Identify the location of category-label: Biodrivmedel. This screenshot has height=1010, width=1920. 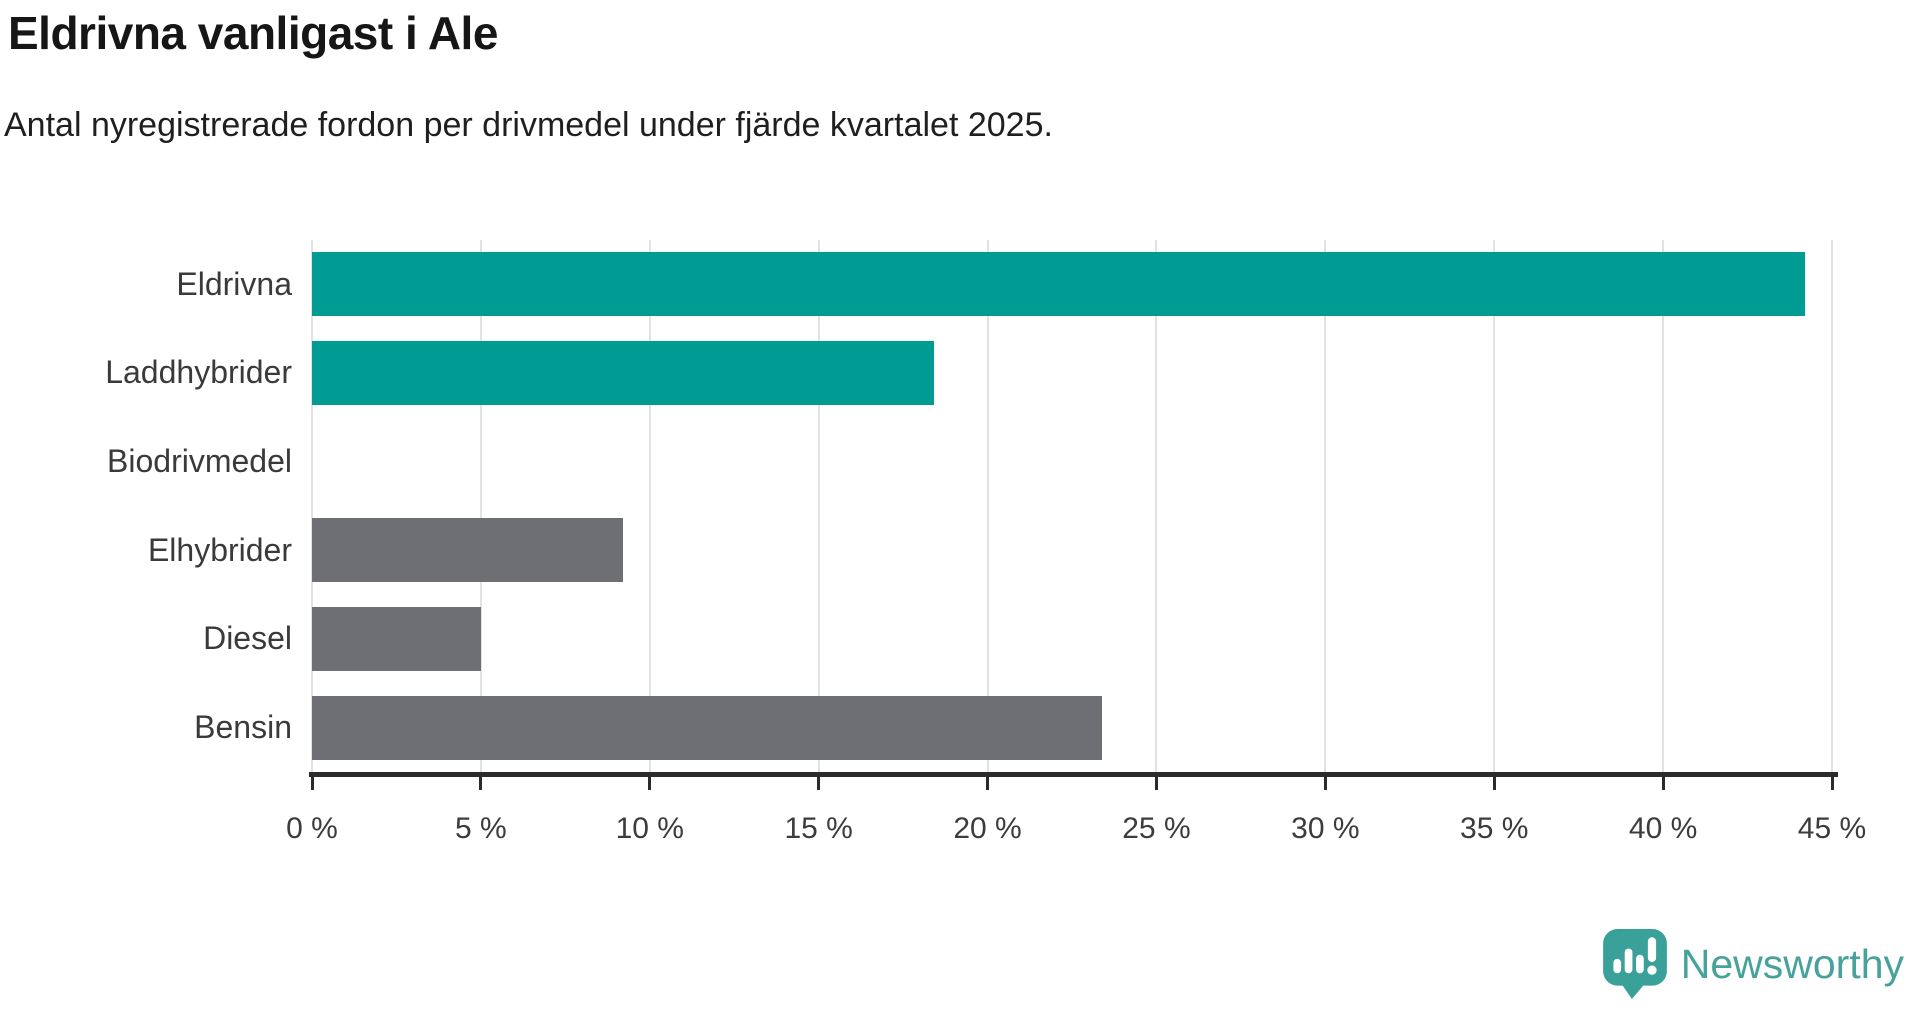
(199, 461).